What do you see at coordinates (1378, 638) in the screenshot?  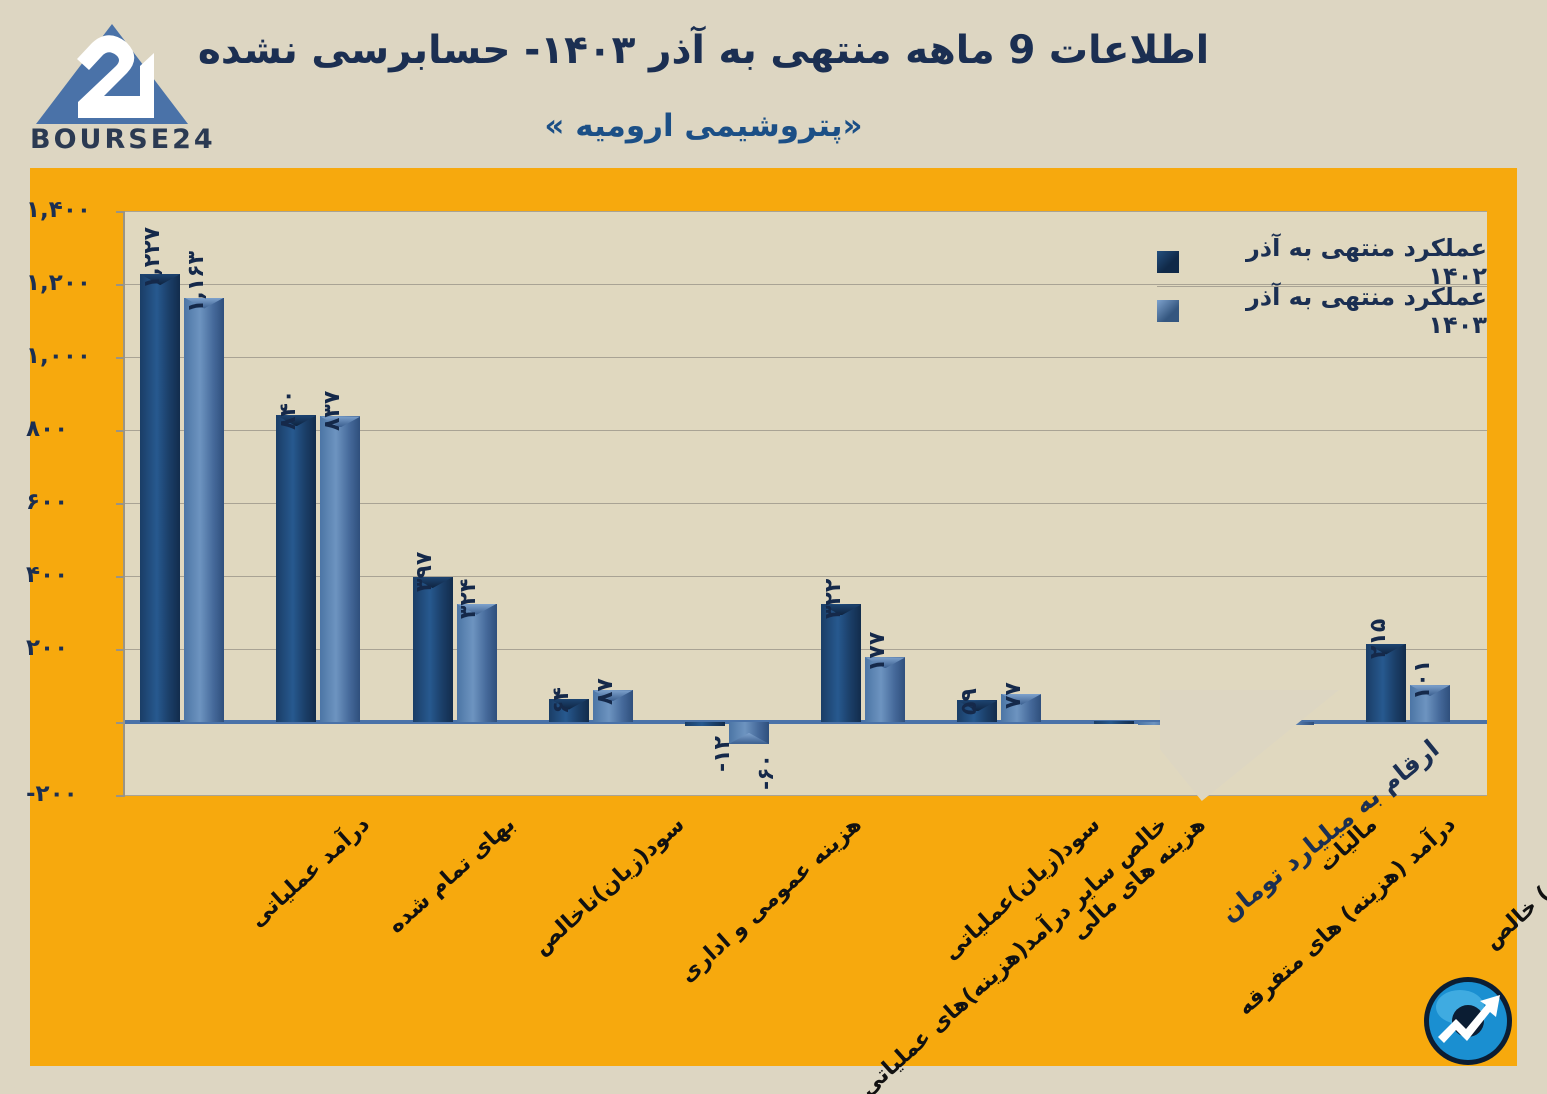 I see `bar-value-label: ۲۱۵` at bounding box center [1378, 638].